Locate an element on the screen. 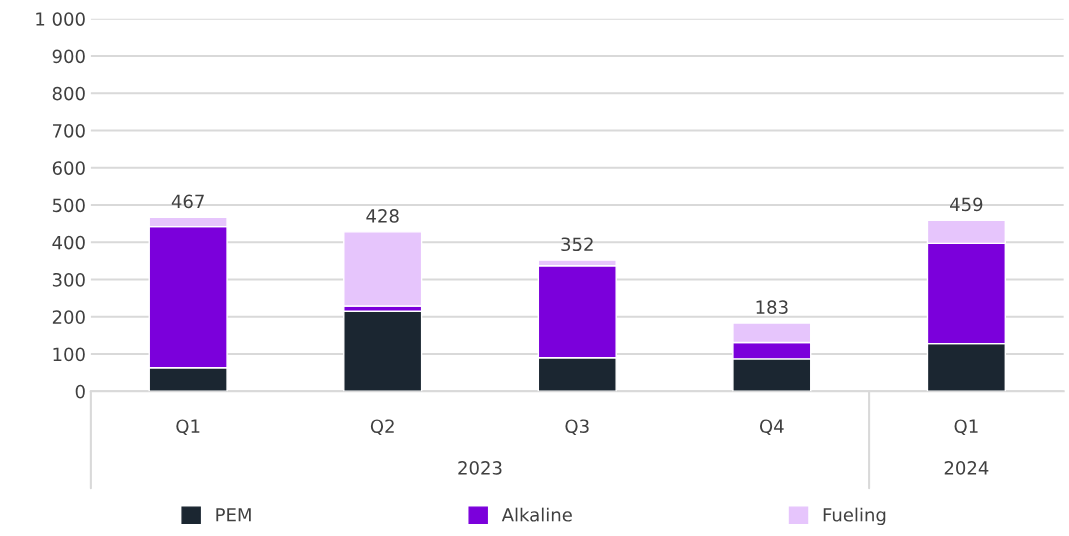  total-label: 467 is located at coordinates (187, 201).